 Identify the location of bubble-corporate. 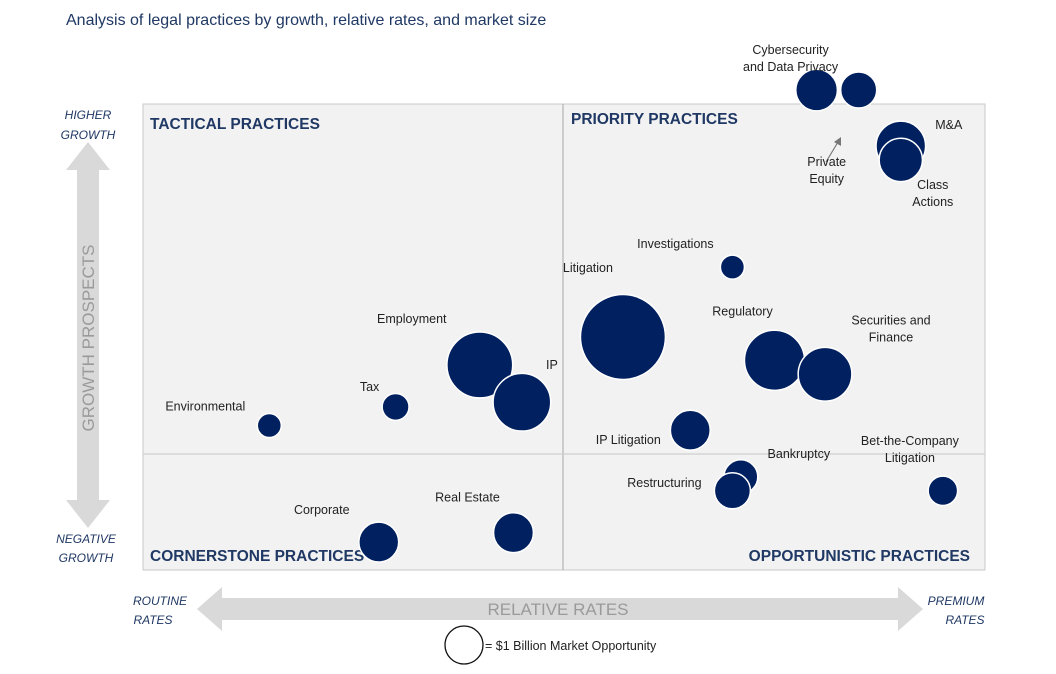
(379, 542).